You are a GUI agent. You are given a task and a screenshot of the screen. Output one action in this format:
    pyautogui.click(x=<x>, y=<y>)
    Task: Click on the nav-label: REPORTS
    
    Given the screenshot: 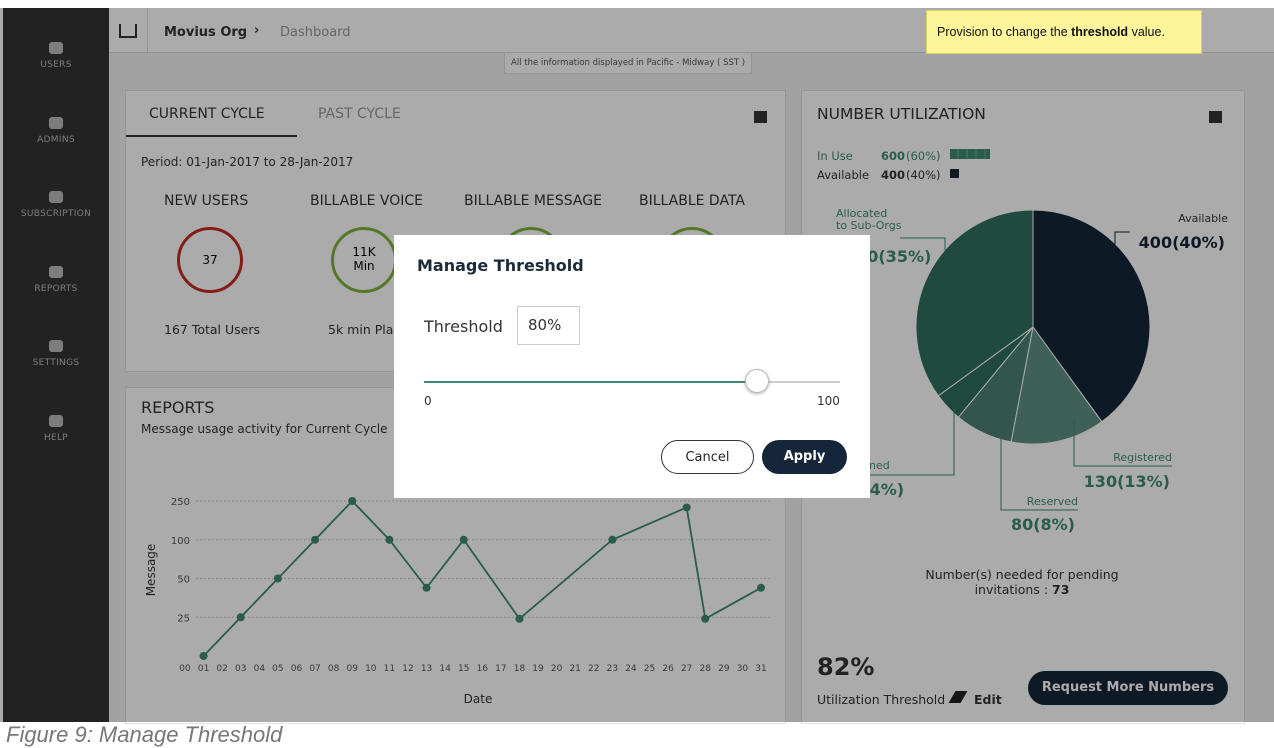 What is the action you would take?
    pyautogui.click(x=56, y=288)
    